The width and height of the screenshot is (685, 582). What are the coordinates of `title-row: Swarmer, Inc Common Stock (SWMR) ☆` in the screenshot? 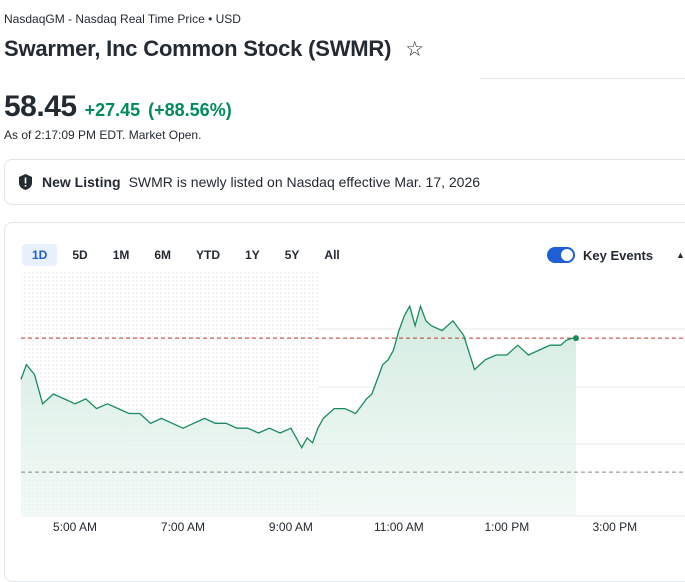 It's located at (214, 49).